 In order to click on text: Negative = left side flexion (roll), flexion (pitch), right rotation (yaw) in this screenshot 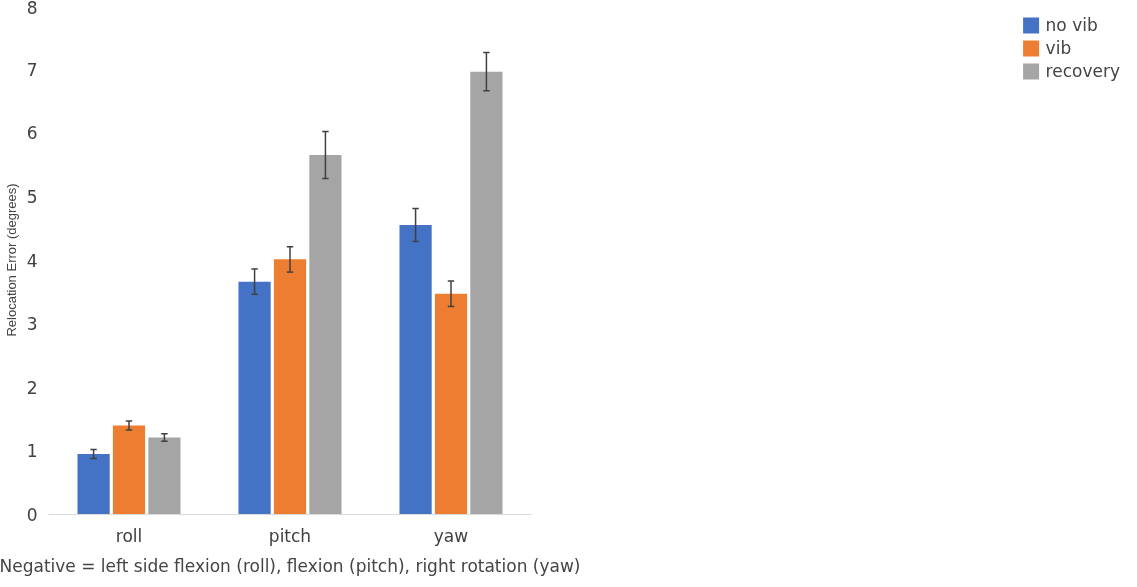, I will do `click(290, 565)`.